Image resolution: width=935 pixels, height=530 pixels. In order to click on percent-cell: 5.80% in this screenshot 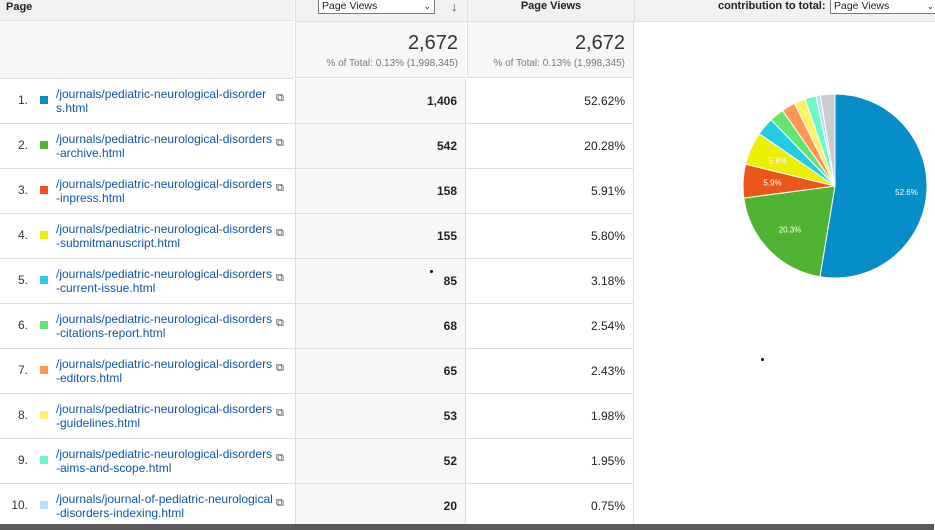, I will do `click(607, 236)`.